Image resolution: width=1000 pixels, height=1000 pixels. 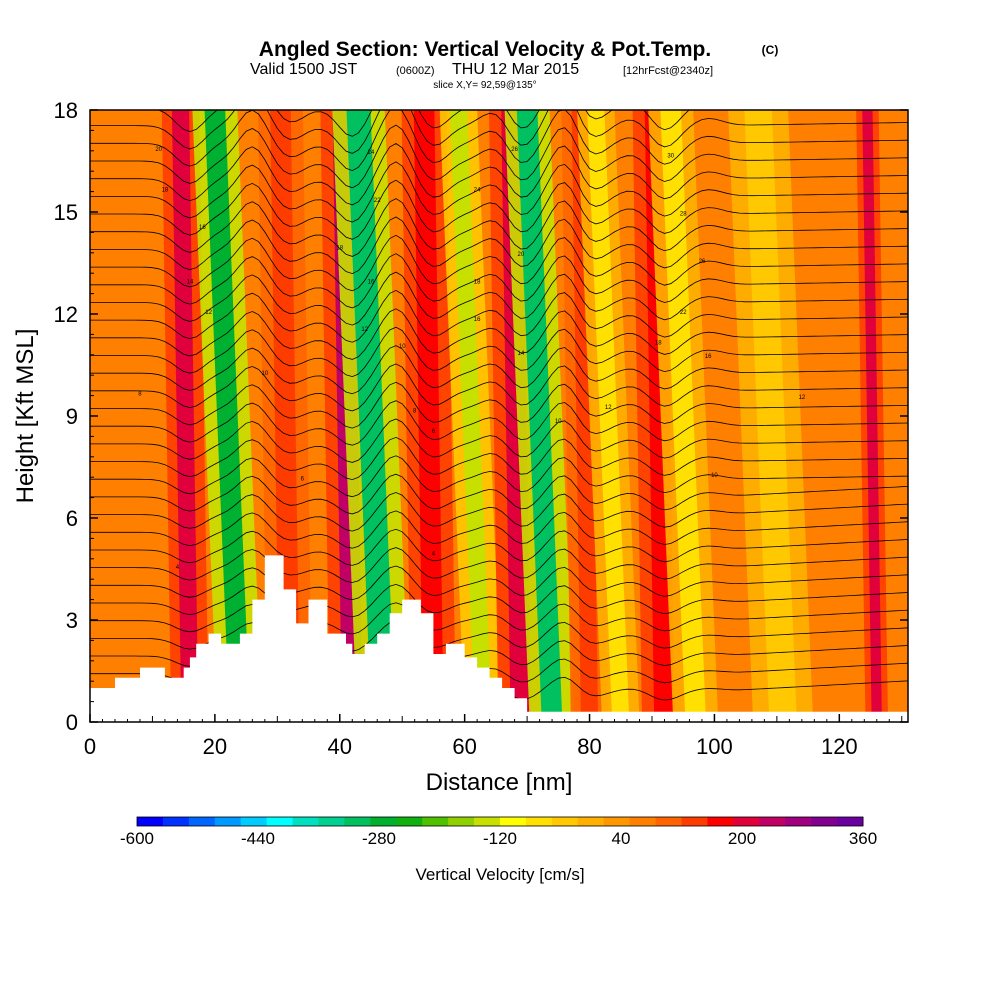 I want to click on colorbar-tick-label: -120, so click(x=500, y=838).